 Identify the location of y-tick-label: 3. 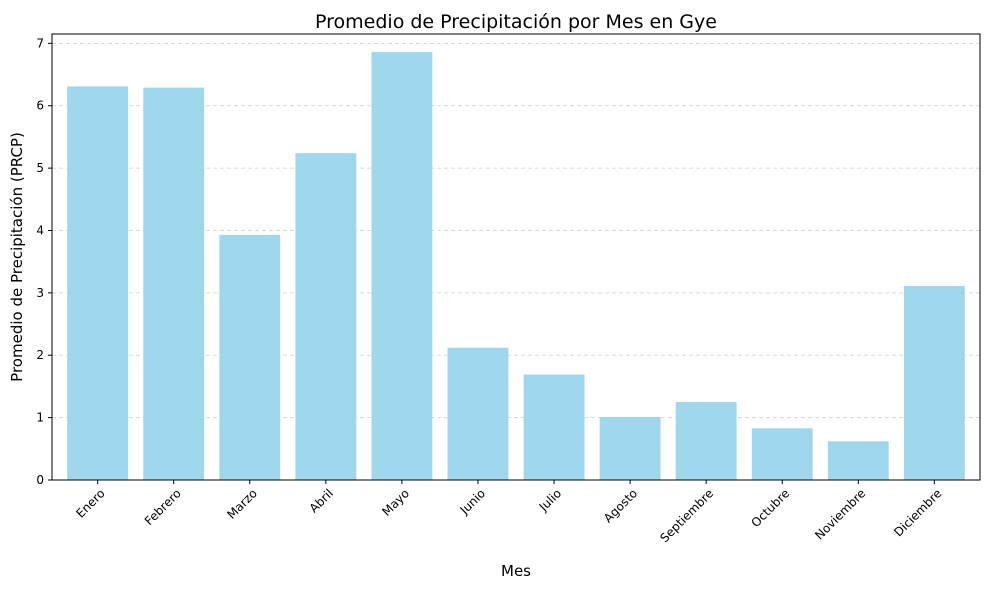
(40, 293).